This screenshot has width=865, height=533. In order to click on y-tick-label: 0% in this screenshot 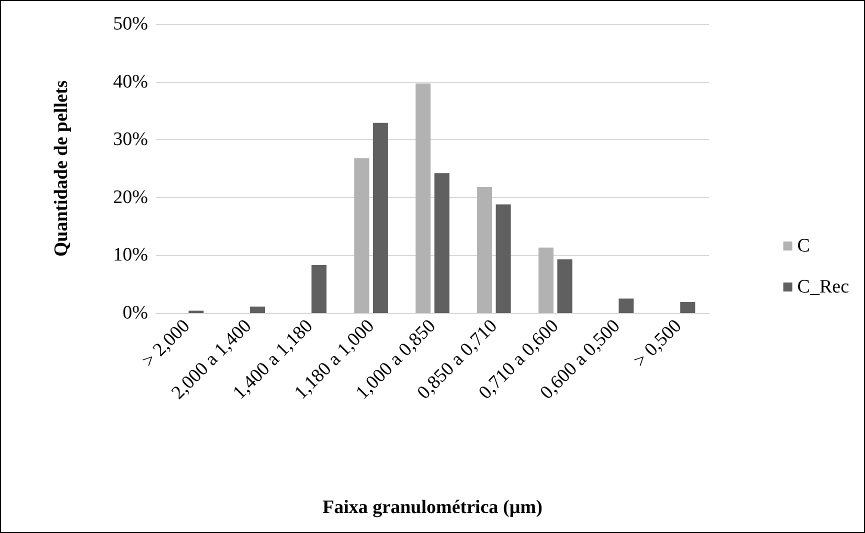, I will do `click(135, 313)`.